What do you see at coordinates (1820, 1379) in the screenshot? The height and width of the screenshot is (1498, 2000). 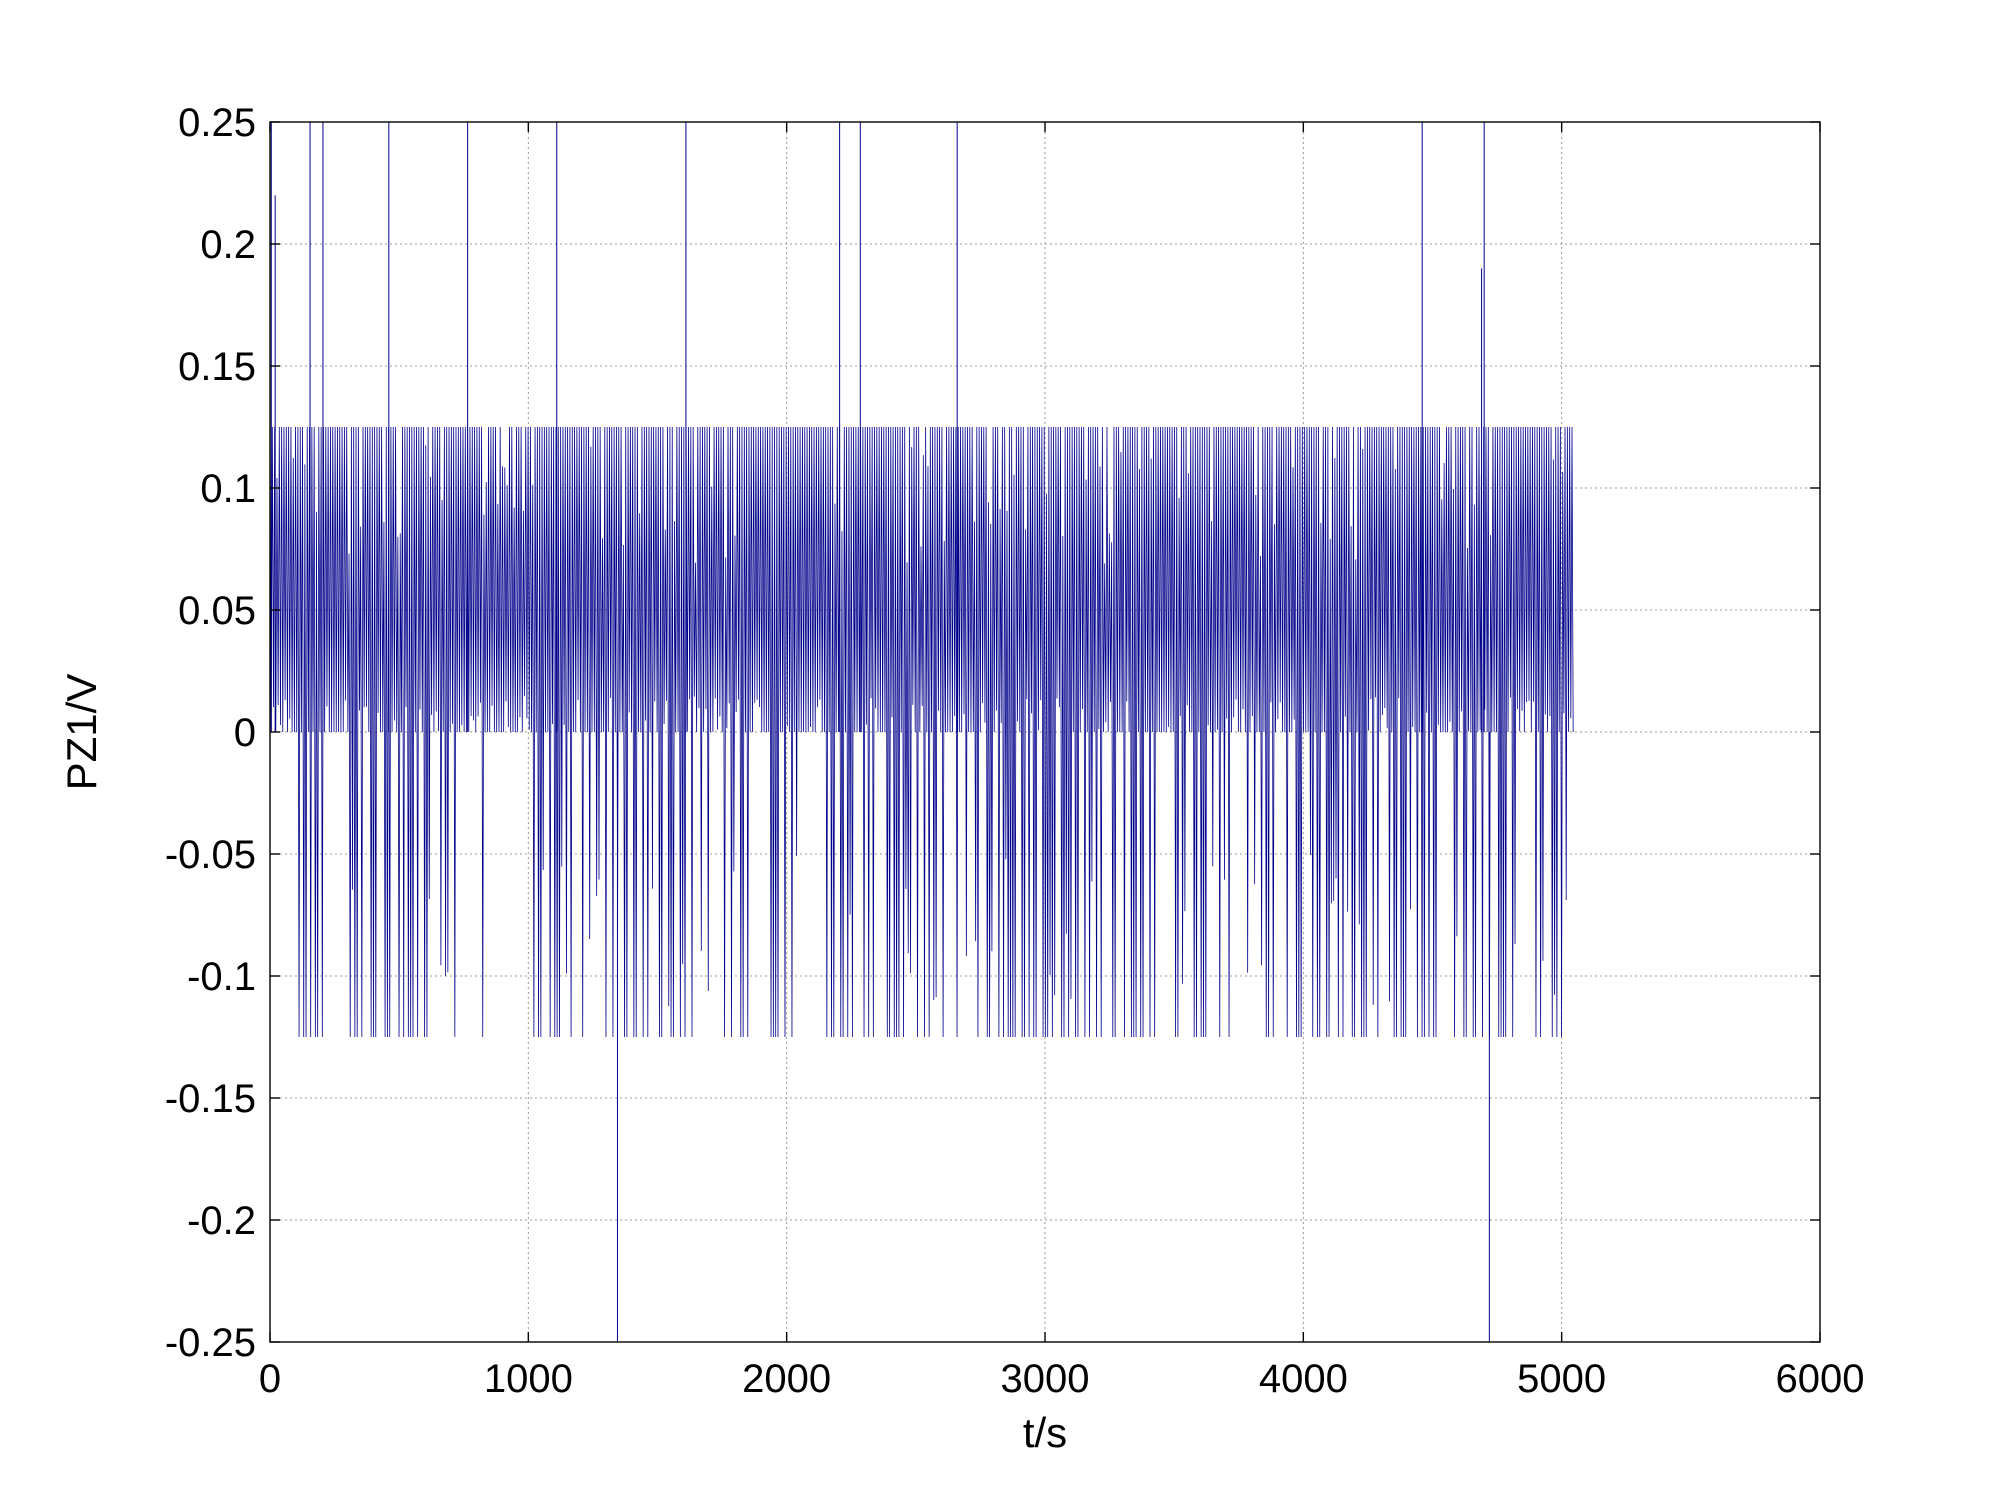 I see `x-tick-label: 6000` at bounding box center [1820, 1379].